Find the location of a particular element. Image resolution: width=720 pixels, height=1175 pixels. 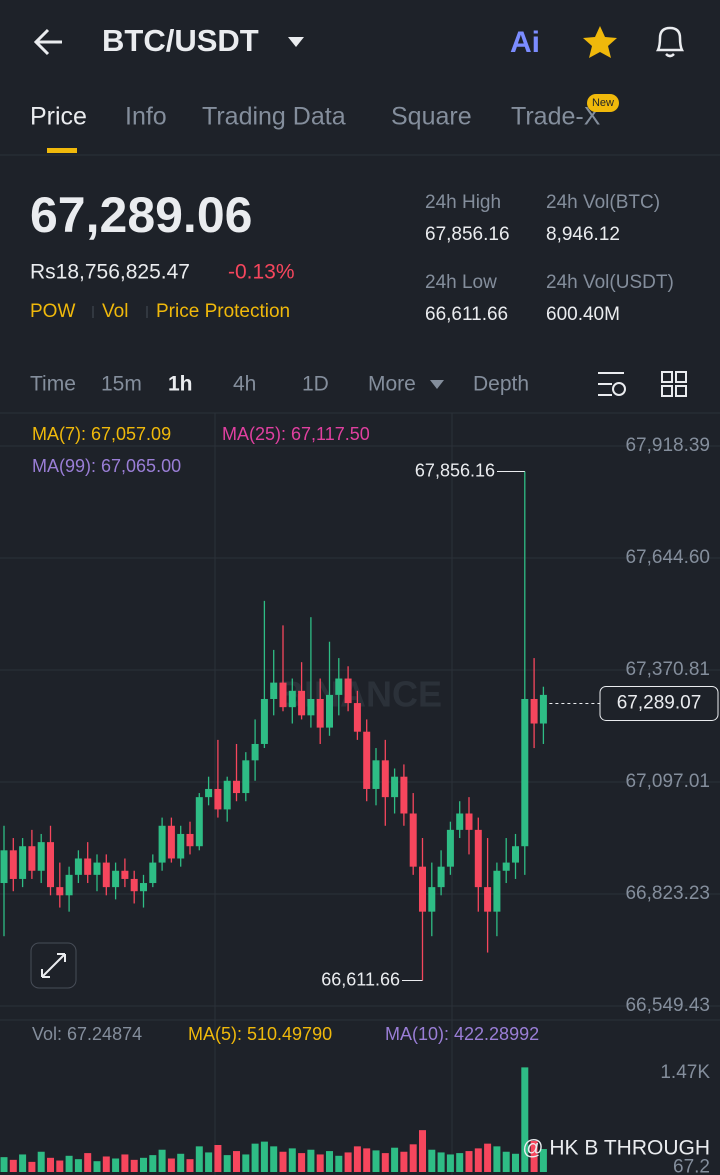

pair-title: BTC/USDT is located at coordinates (180, 40).